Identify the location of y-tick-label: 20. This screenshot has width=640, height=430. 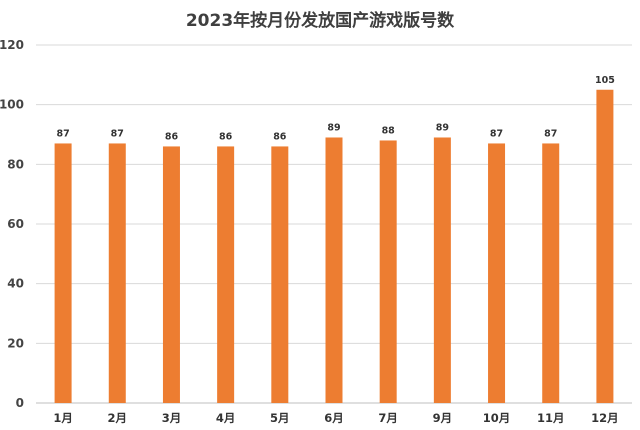
(15, 343).